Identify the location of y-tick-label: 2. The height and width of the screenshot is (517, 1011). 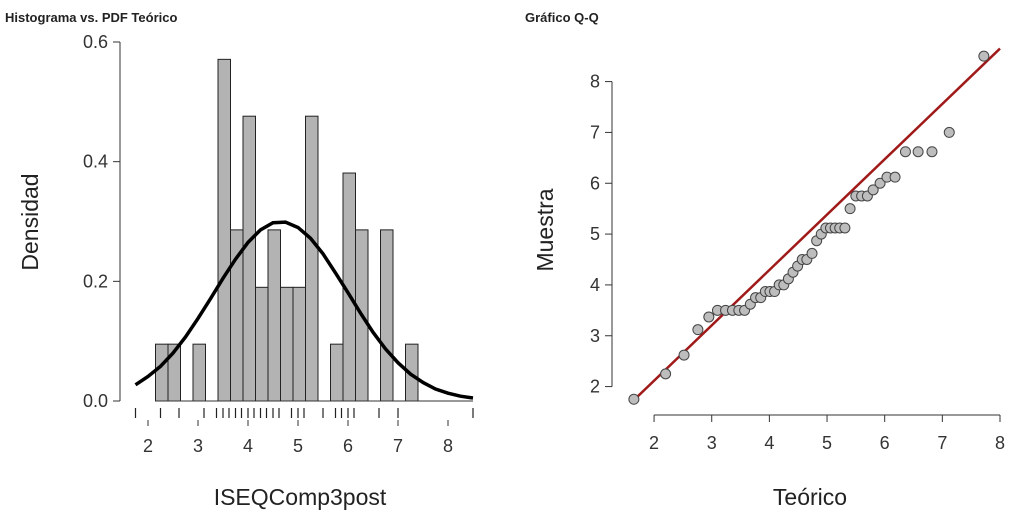
(595, 387).